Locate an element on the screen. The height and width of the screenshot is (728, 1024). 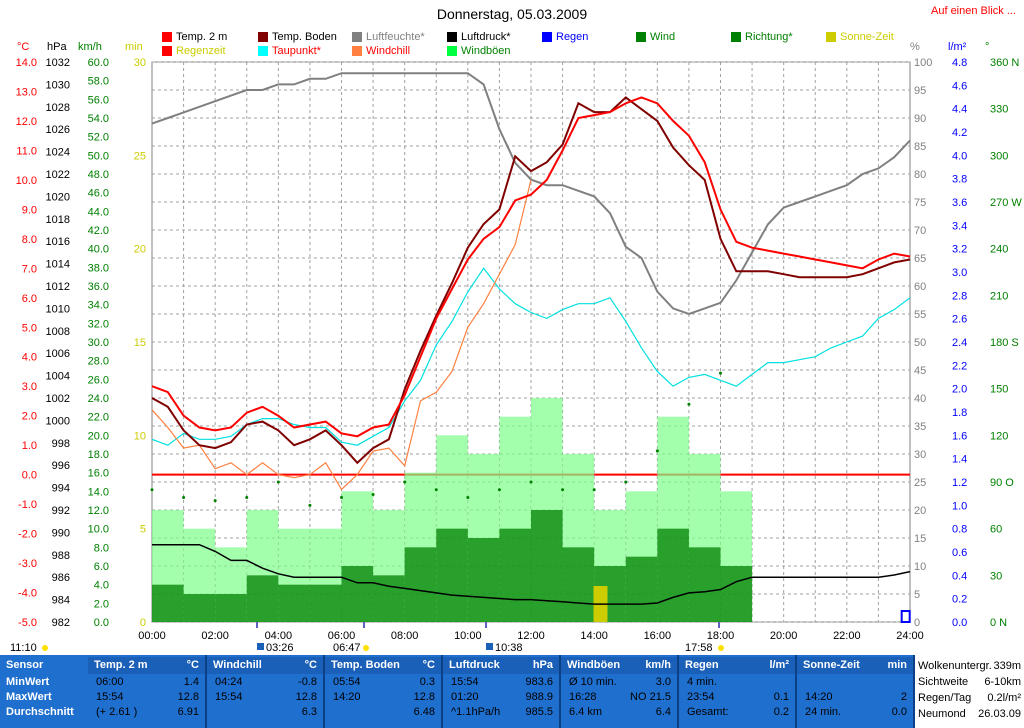
rain-tick: 0.4 is located at coordinates (959, 576).